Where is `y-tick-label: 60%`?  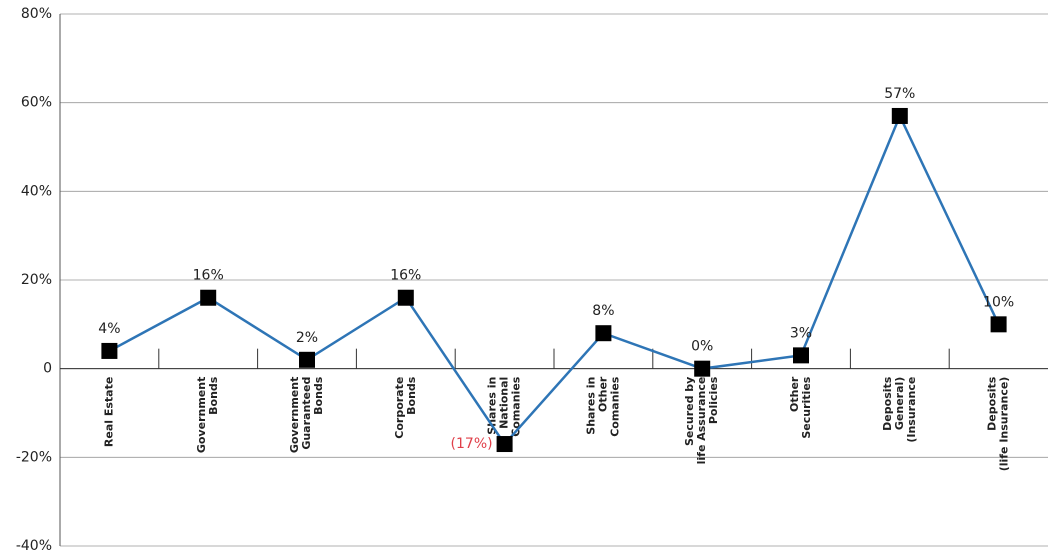 y-tick-label: 60% is located at coordinates (36, 103).